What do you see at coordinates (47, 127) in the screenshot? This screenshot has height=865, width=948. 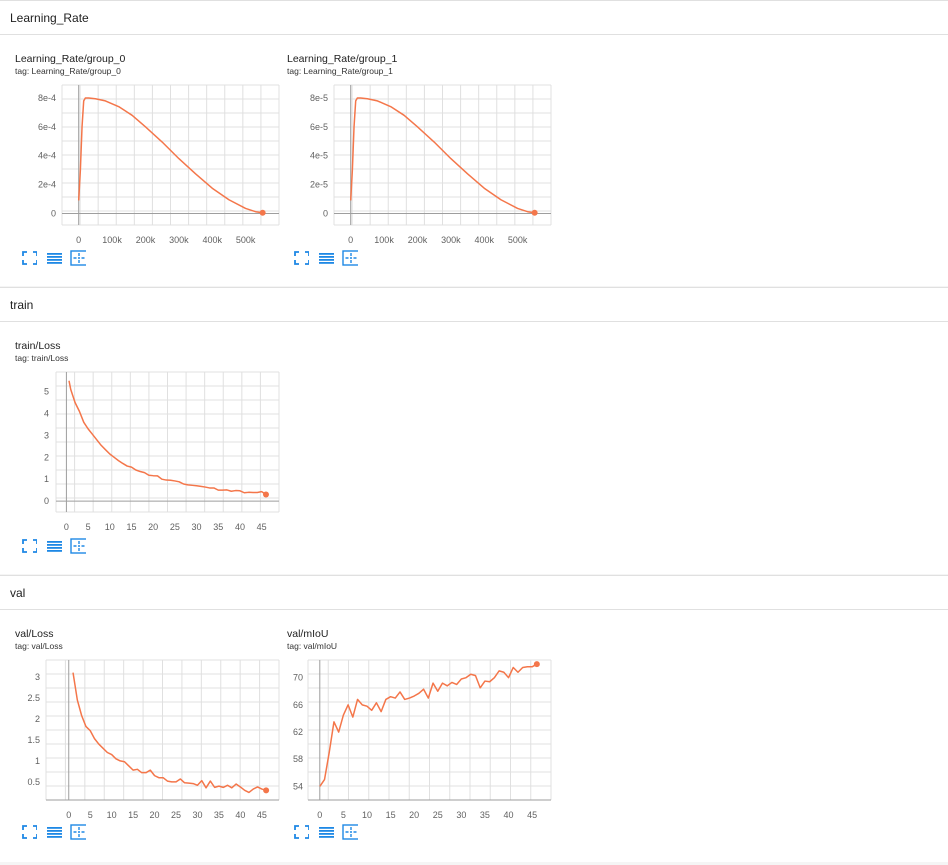 I see `y-tick-label: 6e-4` at bounding box center [47, 127].